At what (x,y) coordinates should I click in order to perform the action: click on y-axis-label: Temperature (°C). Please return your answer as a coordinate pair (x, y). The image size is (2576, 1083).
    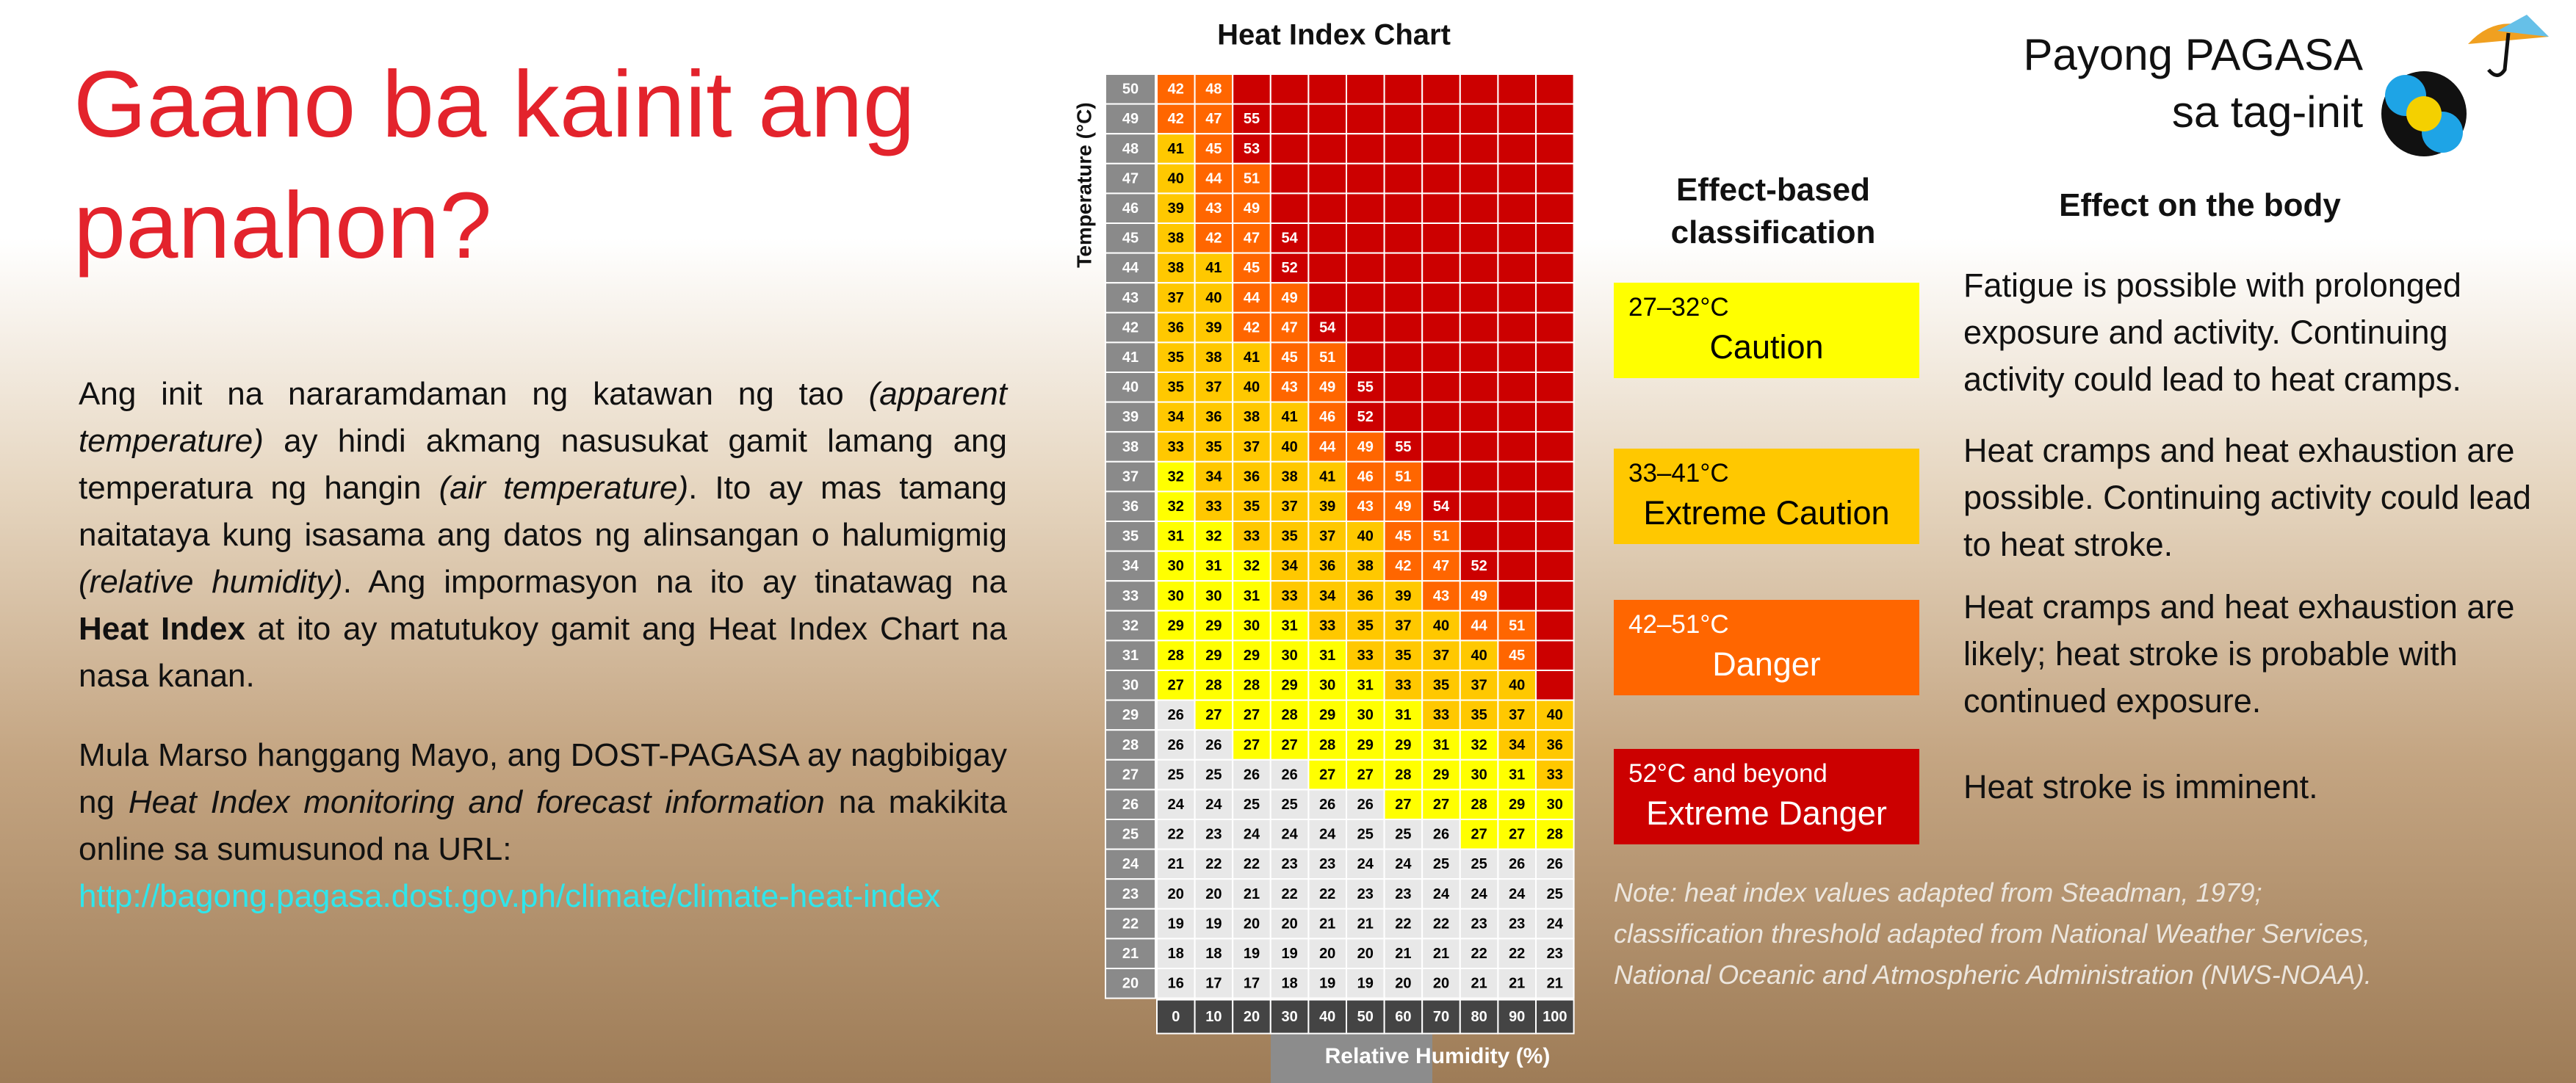
    Looking at the image, I should click on (1083, 185).